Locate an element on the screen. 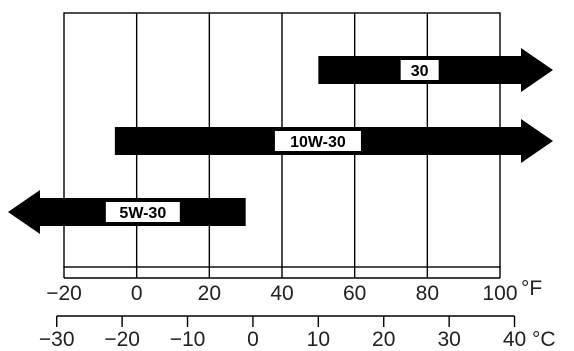  fahrenheit-tick-label: 80 is located at coordinates (427, 293).